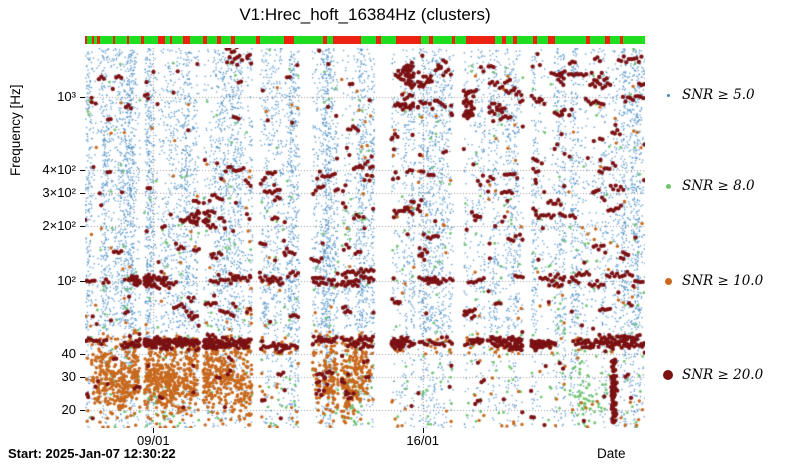 The image size is (805, 472). I want to click on legend-entry-2: SNR ≥ 10.0, so click(712, 281).